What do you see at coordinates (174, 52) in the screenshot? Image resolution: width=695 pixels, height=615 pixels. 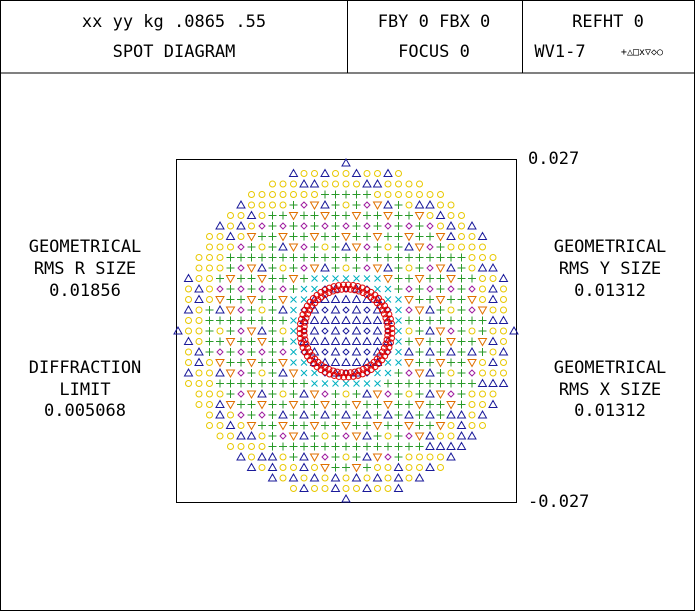 I see `header-text: SPOT DIAGRAM` at bounding box center [174, 52].